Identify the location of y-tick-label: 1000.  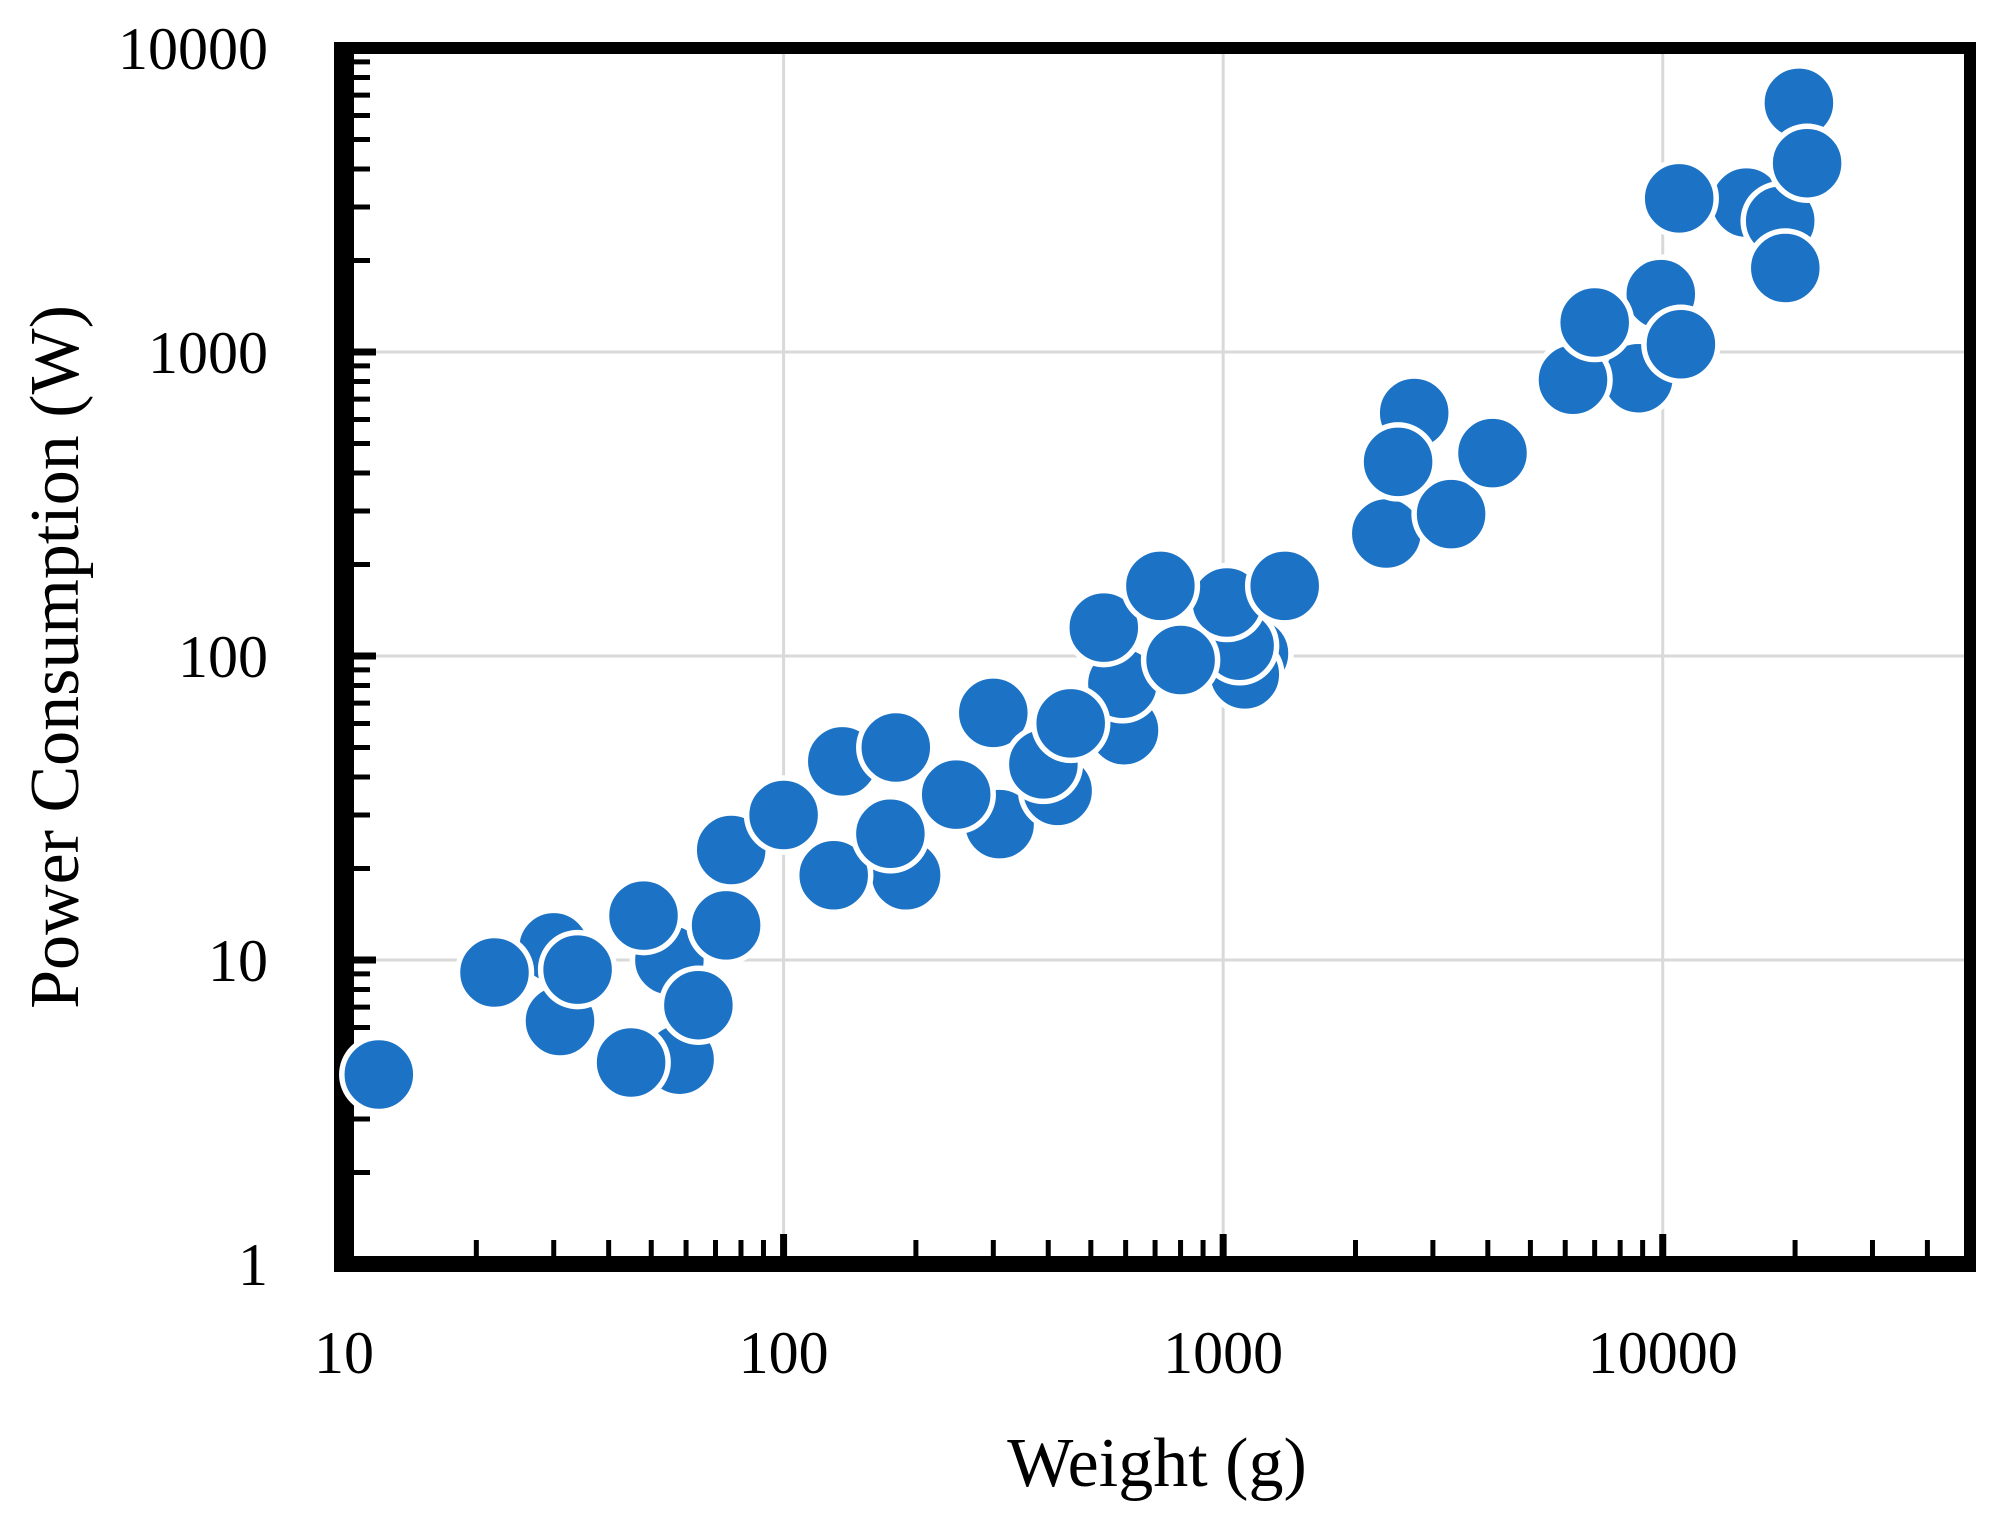
(208, 353).